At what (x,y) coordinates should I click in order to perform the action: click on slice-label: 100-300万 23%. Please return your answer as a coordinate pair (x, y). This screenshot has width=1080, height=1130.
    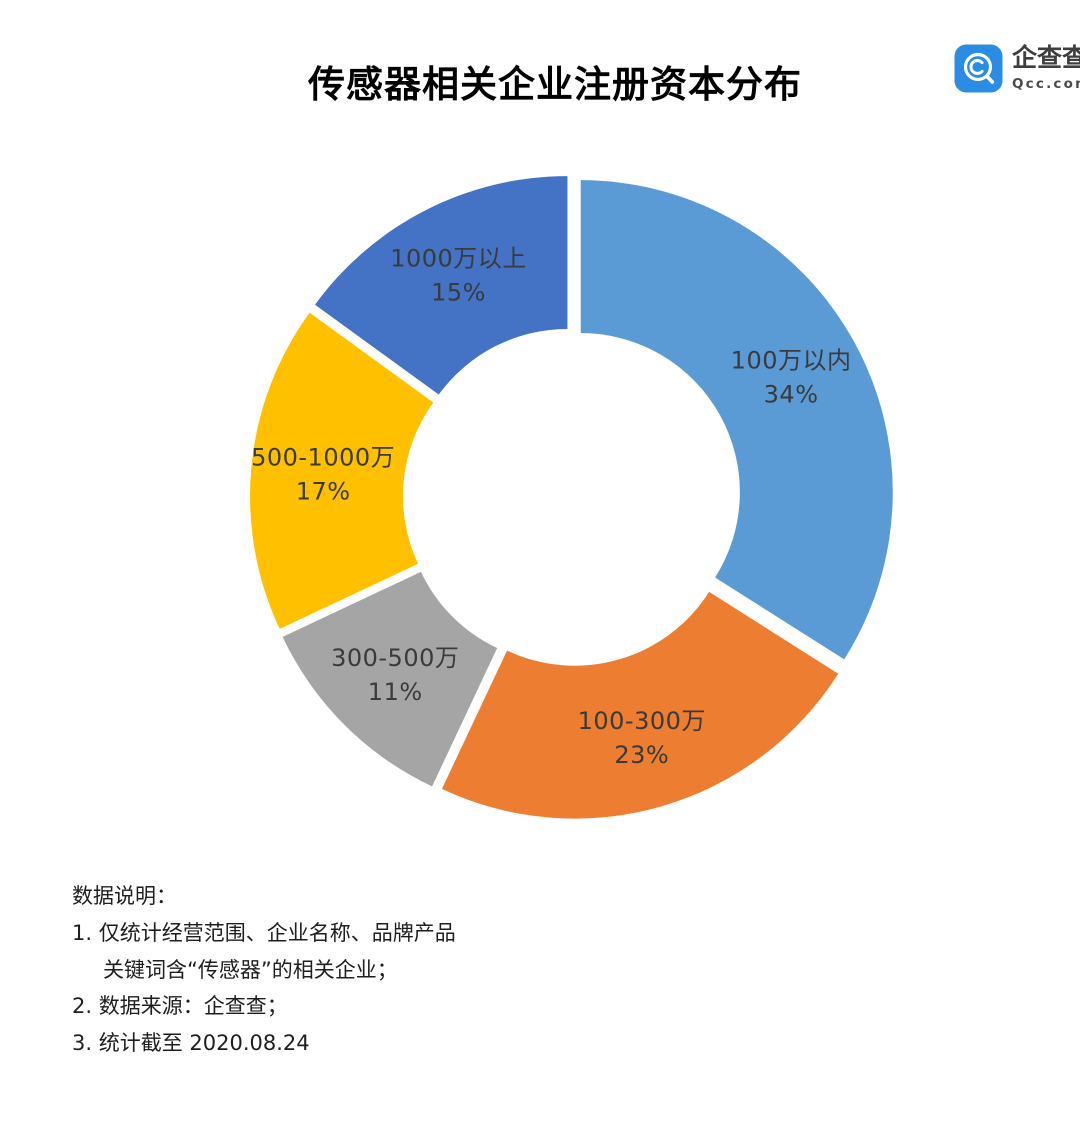
    Looking at the image, I should click on (642, 738).